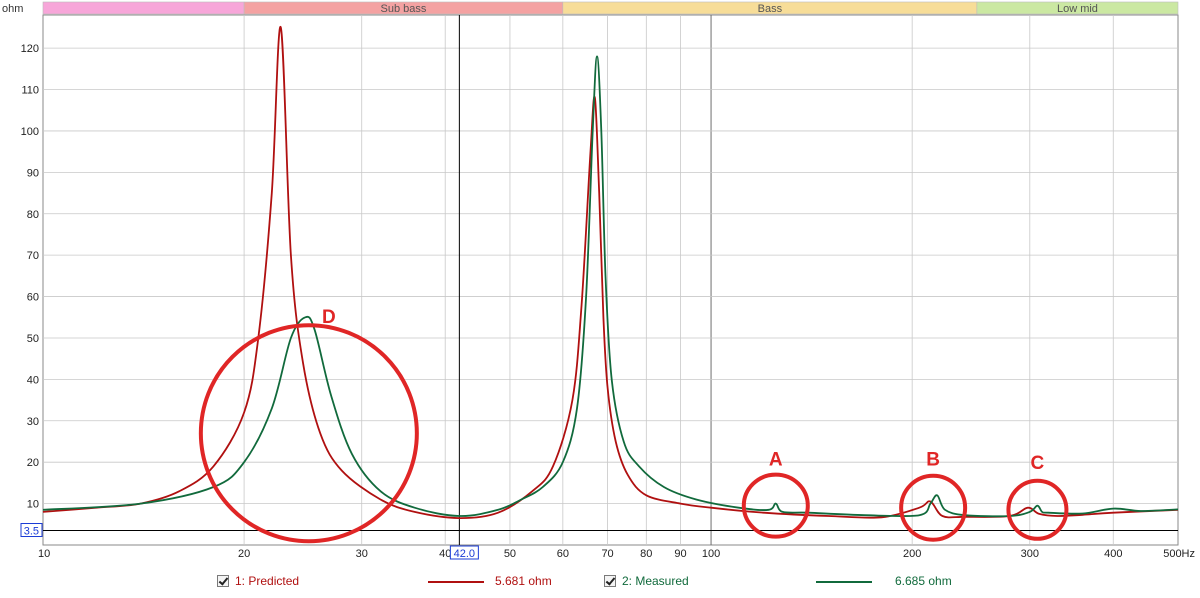 The image size is (1200, 598). I want to click on y-tick-label: 110, so click(30, 91).